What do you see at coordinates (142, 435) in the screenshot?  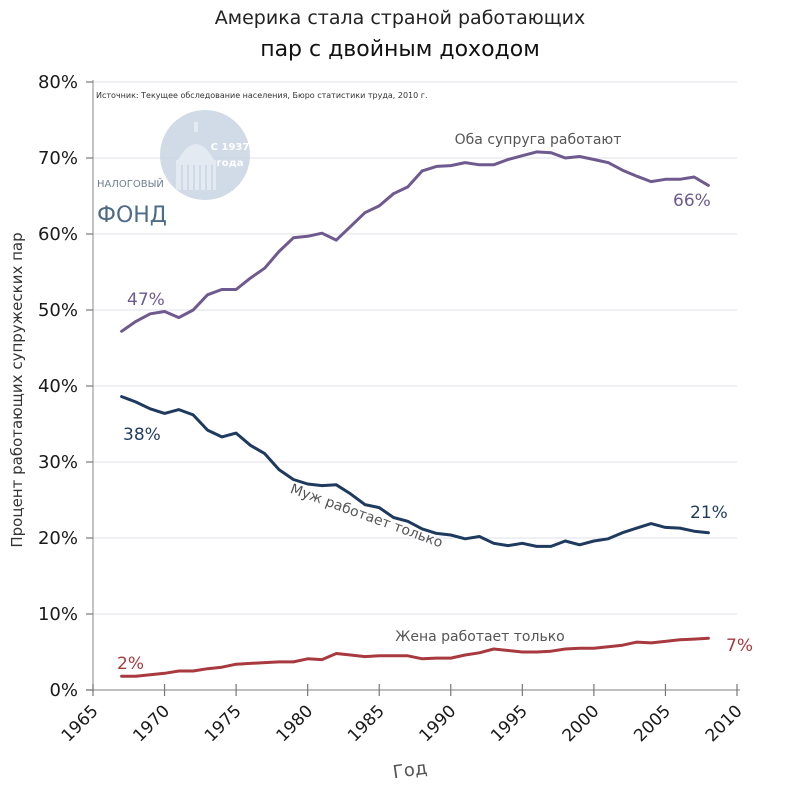 I see `start-label-husband: 38%` at bounding box center [142, 435].